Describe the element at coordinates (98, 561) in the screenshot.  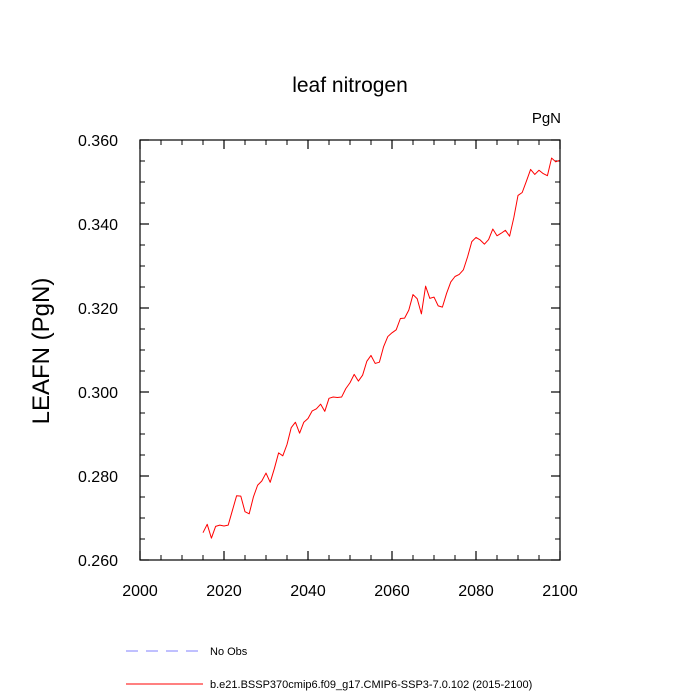
I see `y-tick-label: 0.260` at that location.